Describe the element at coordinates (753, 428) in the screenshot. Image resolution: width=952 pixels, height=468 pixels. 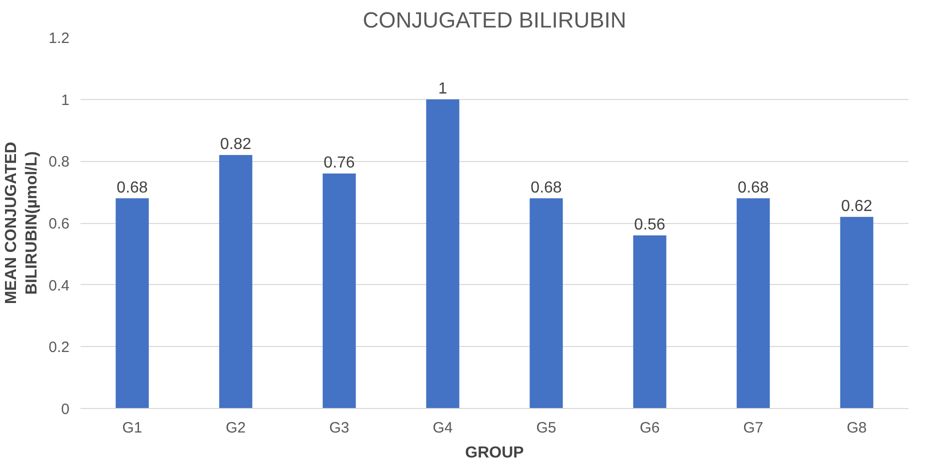
I see `x-tick-label: G7` at that location.